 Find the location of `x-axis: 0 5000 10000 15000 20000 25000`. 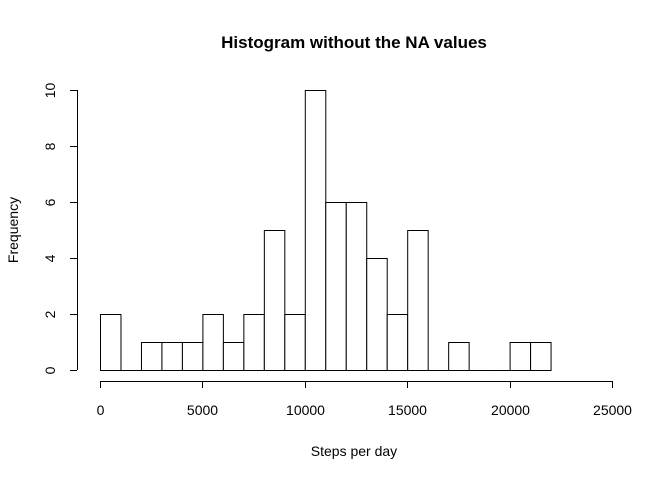

x-axis: 0 5000 10000 15000 20000 25000 is located at coordinates (364, 399).